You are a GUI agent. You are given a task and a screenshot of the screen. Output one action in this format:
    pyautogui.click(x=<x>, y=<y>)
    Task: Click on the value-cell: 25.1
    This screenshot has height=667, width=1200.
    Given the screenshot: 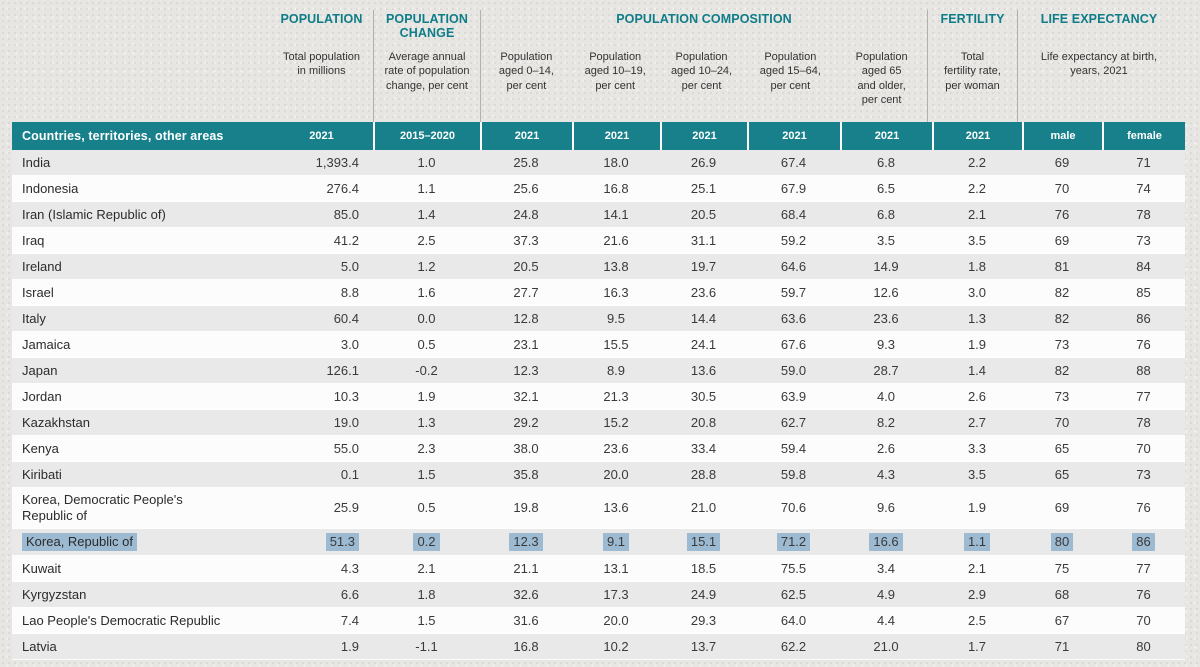 What is the action you would take?
    pyautogui.click(x=703, y=188)
    